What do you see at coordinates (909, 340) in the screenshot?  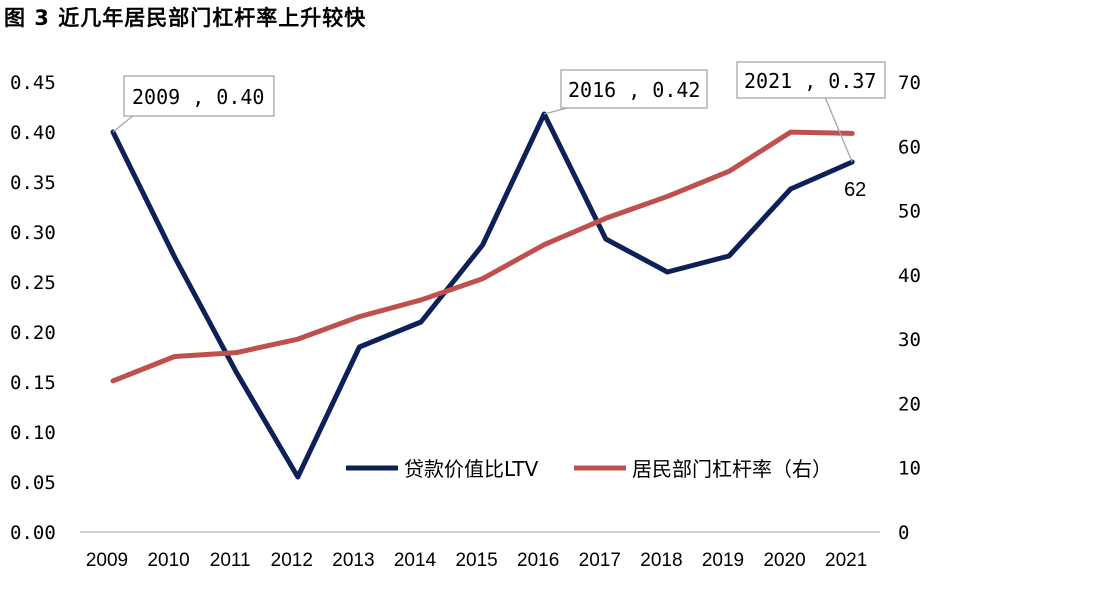 I see `right-tick-label: 30` at bounding box center [909, 340].